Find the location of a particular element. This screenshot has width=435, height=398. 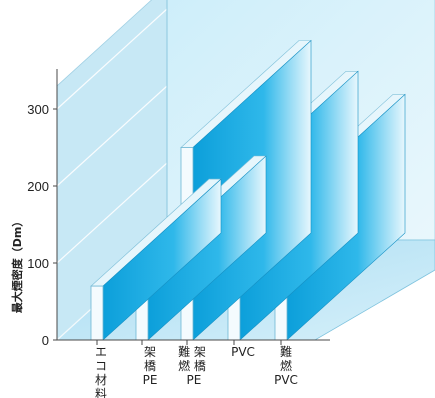

y-tick-label-0: 0 is located at coordinates (45, 340).